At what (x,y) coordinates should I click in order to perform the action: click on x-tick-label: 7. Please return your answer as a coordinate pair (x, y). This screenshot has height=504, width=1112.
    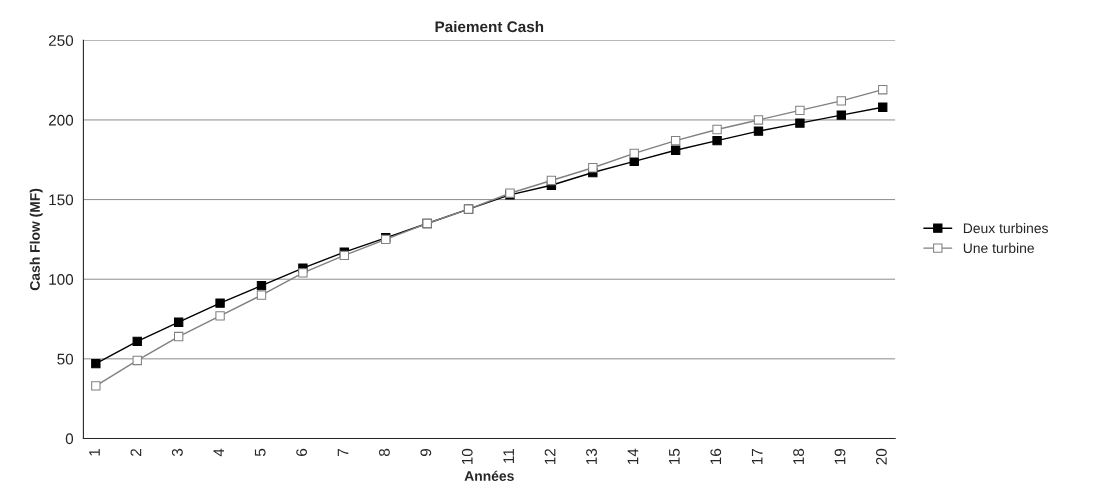
    Looking at the image, I should click on (343, 452).